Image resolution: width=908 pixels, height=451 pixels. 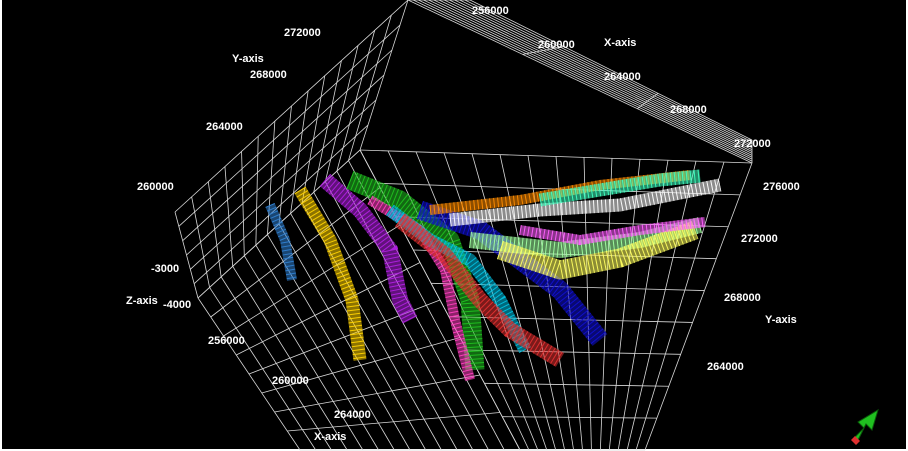 What do you see at coordinates (224, 127) in the screenshot?
I see `y-tick-left: 264000` at bounding box center [224, 127].